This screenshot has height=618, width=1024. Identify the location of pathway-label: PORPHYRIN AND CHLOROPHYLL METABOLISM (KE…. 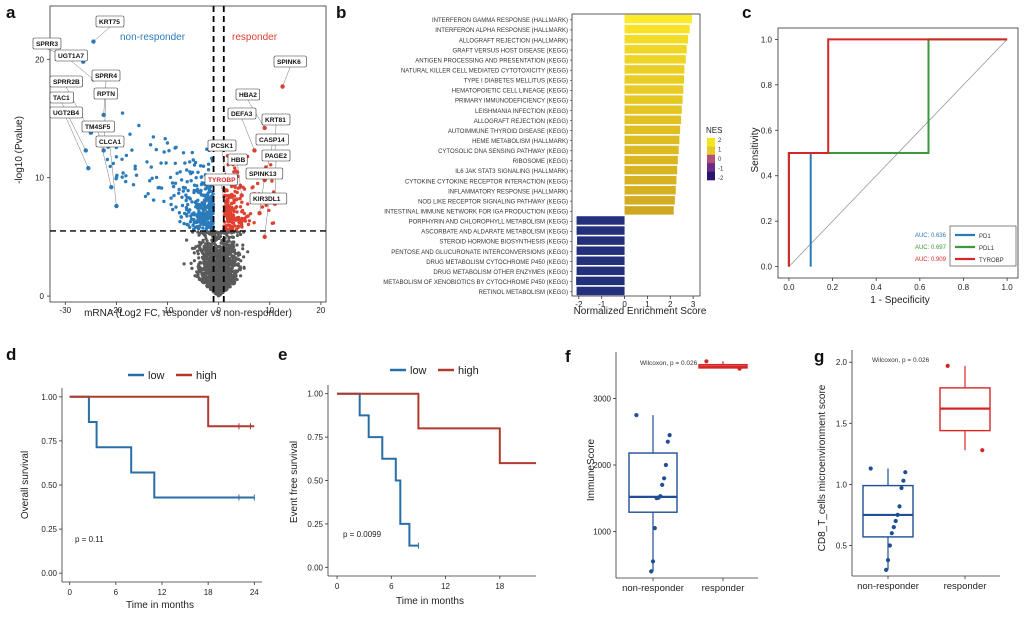
(488, 223).